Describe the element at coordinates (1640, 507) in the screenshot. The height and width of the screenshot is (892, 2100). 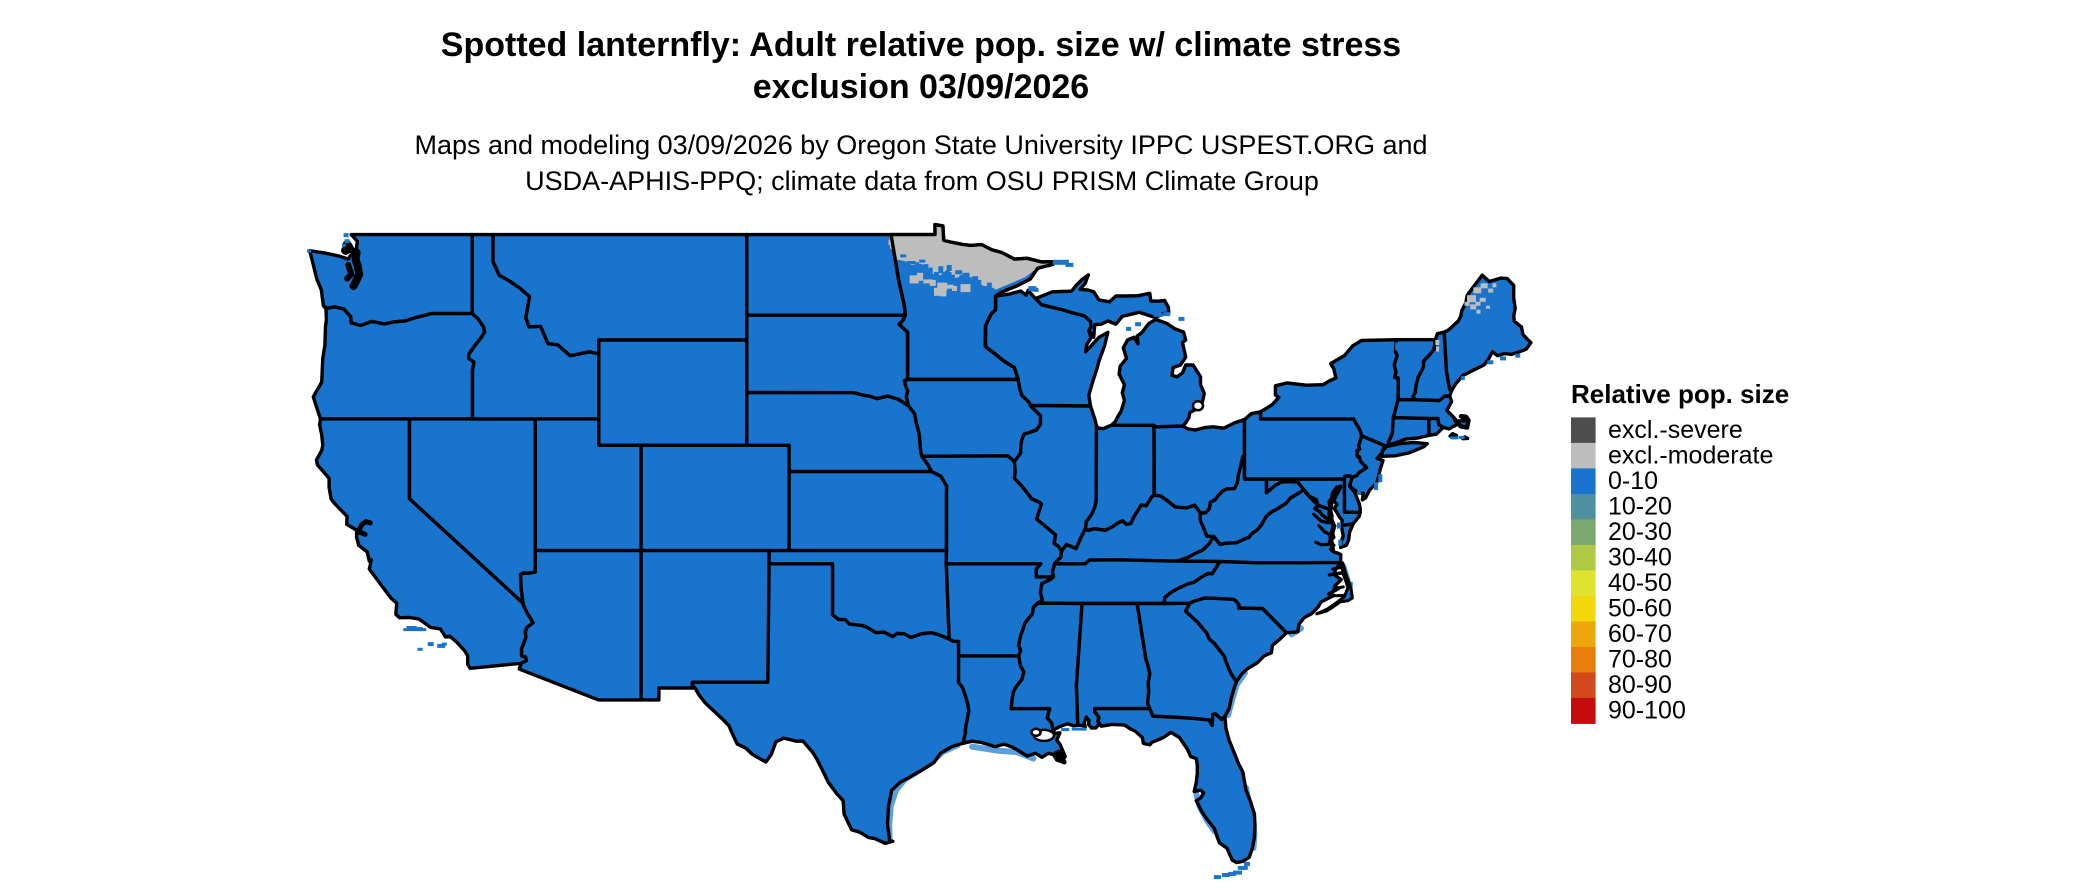
I see `svg-text: 10-20` at that location.